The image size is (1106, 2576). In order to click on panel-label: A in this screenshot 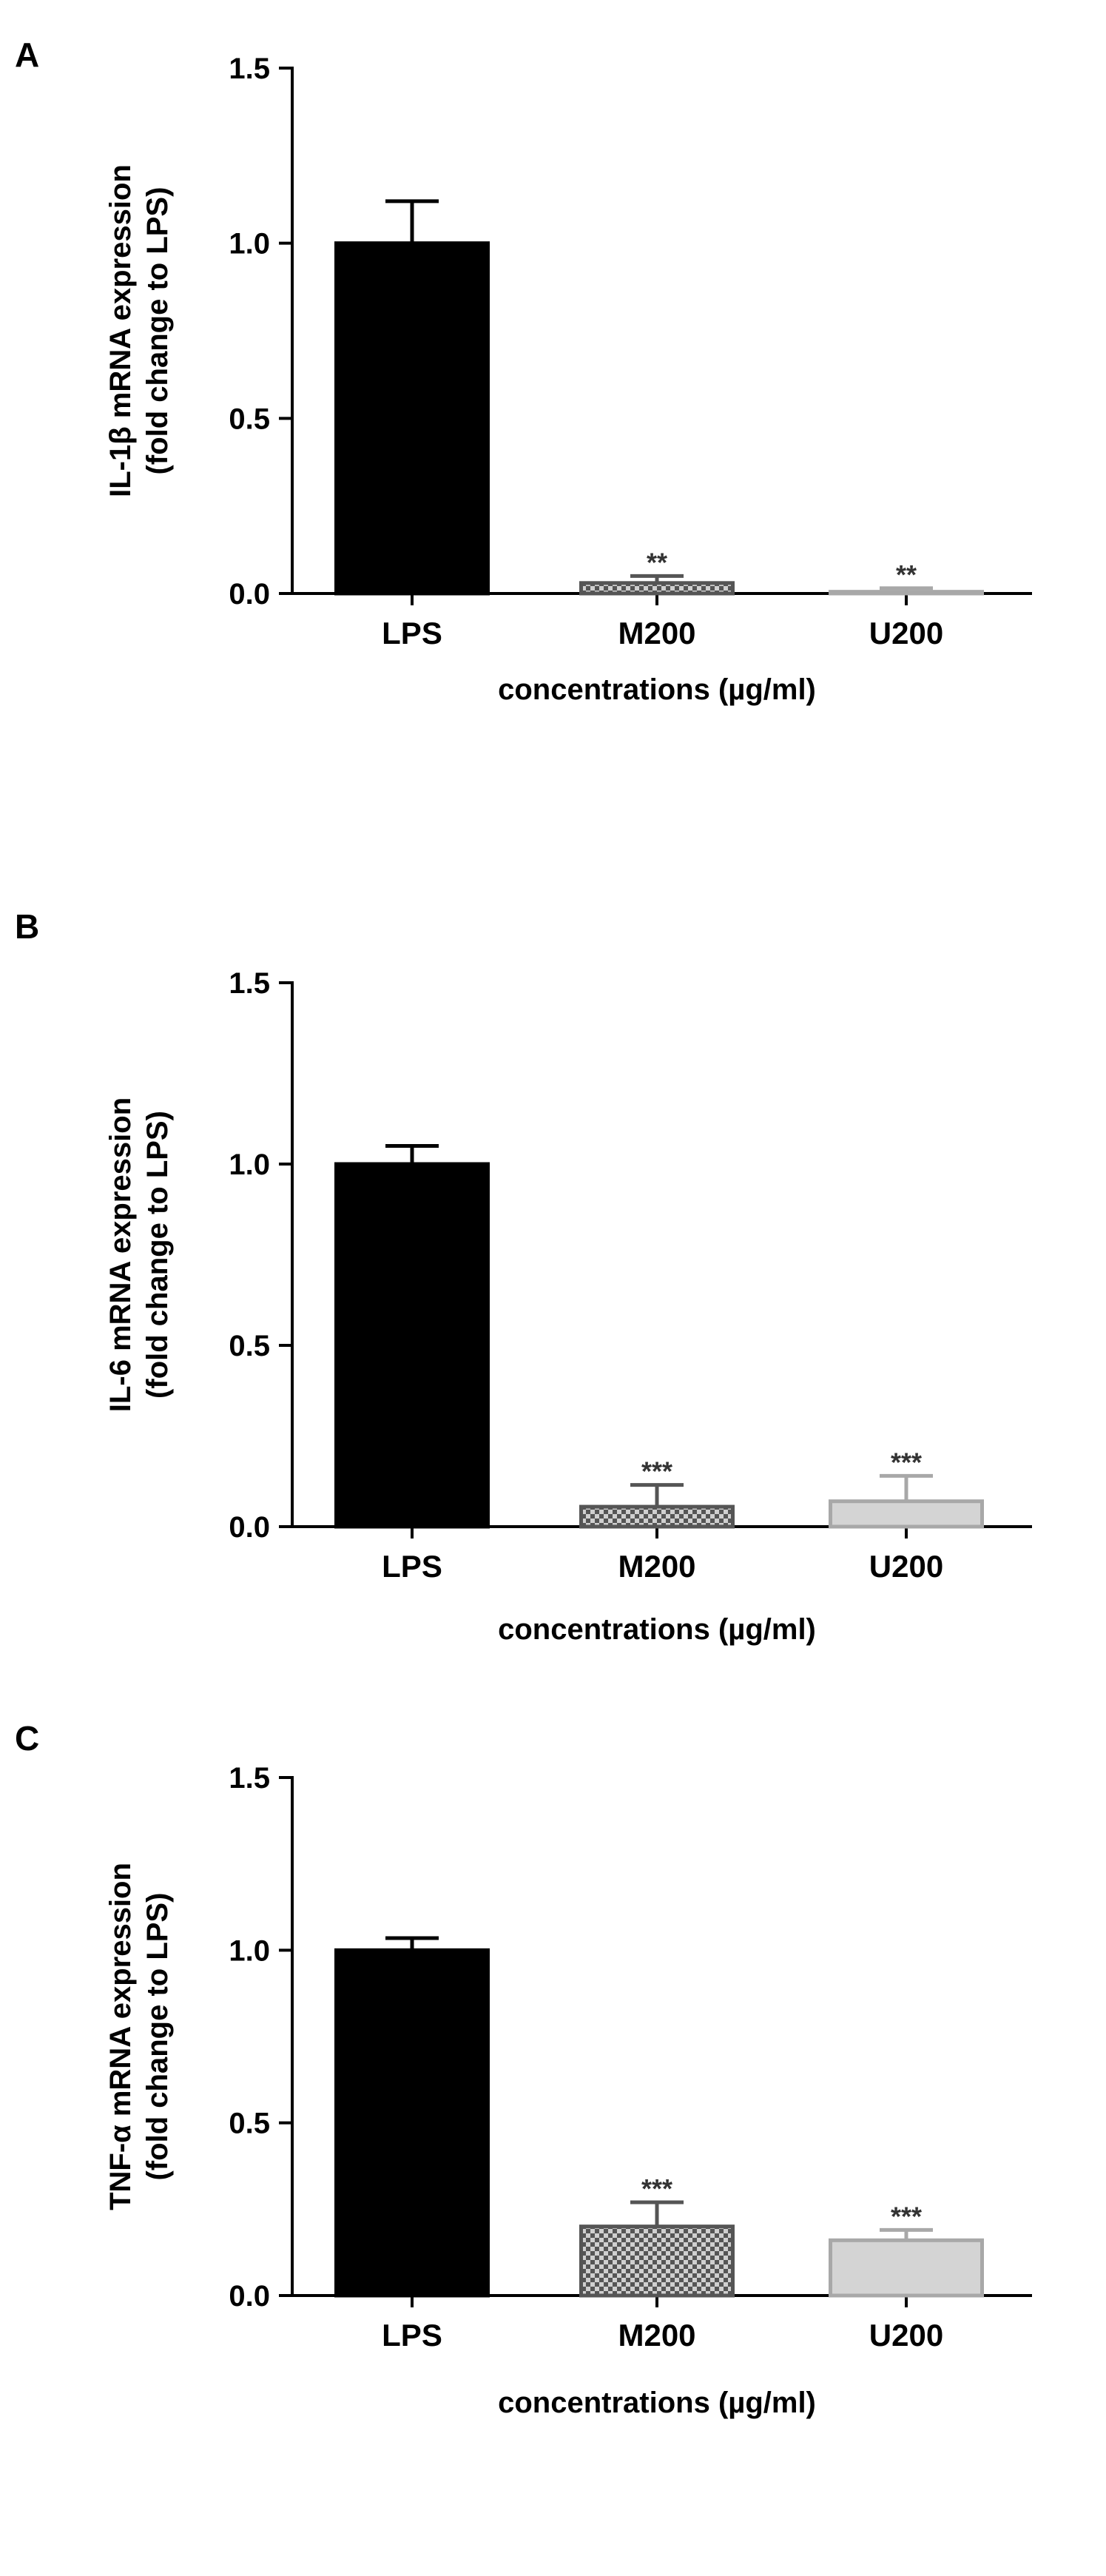, I will do `click(27, 55)`.